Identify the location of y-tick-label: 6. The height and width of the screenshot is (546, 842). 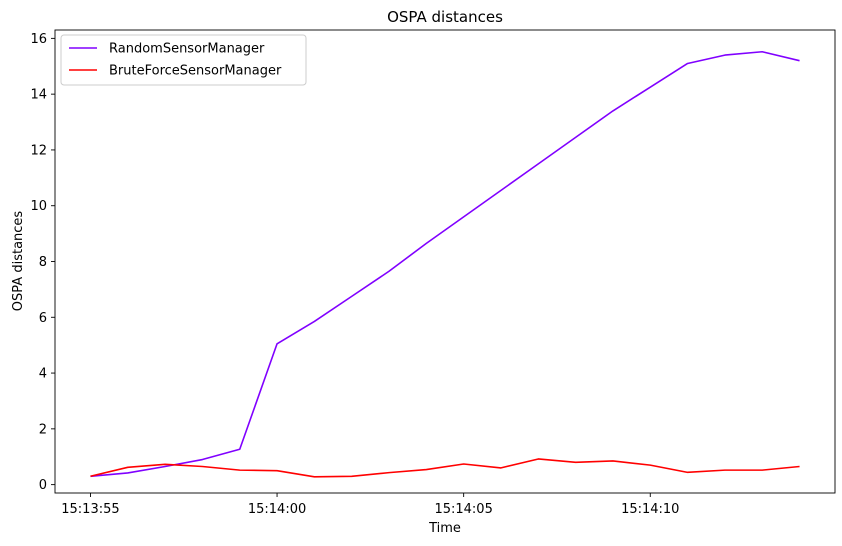
(43, 318).